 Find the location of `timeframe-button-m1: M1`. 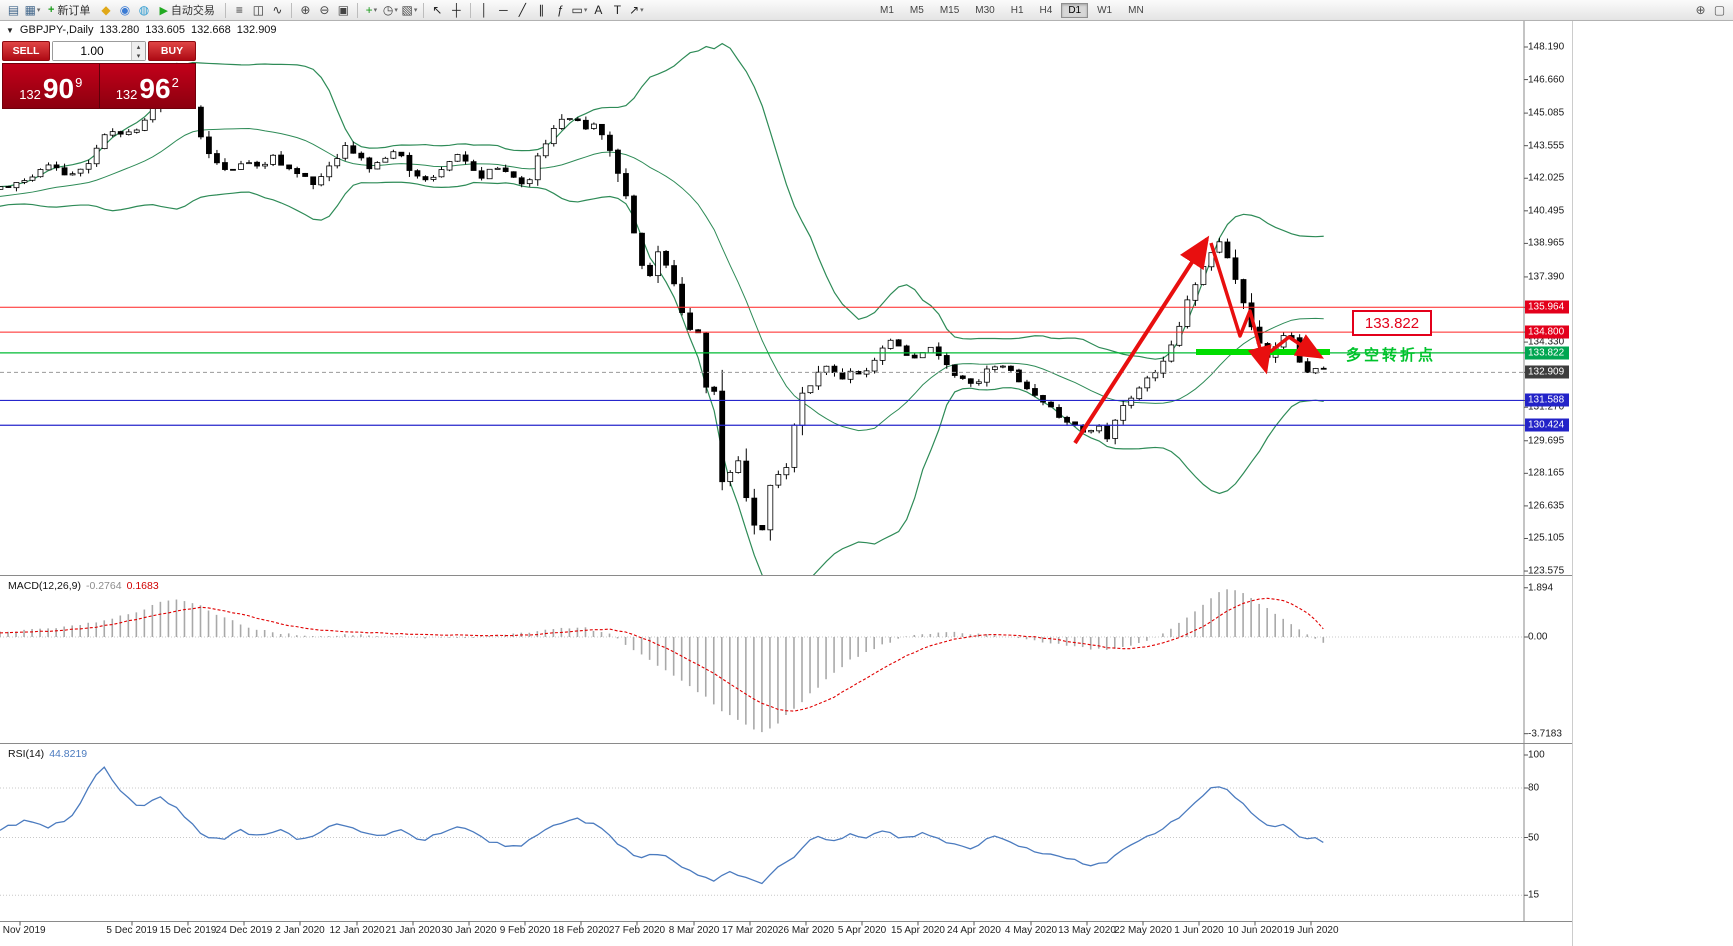

timeframe-button-m1: M1 is located at coordinates (887, 10).